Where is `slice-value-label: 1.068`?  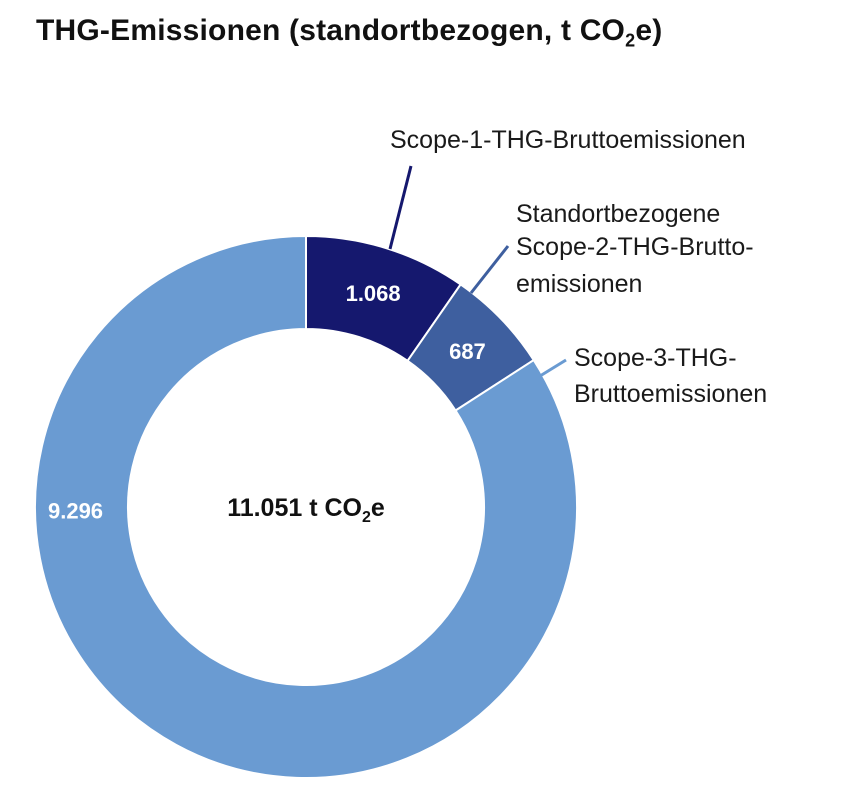
slice-value-label: 1.068 is located at coordinates (373, 293).